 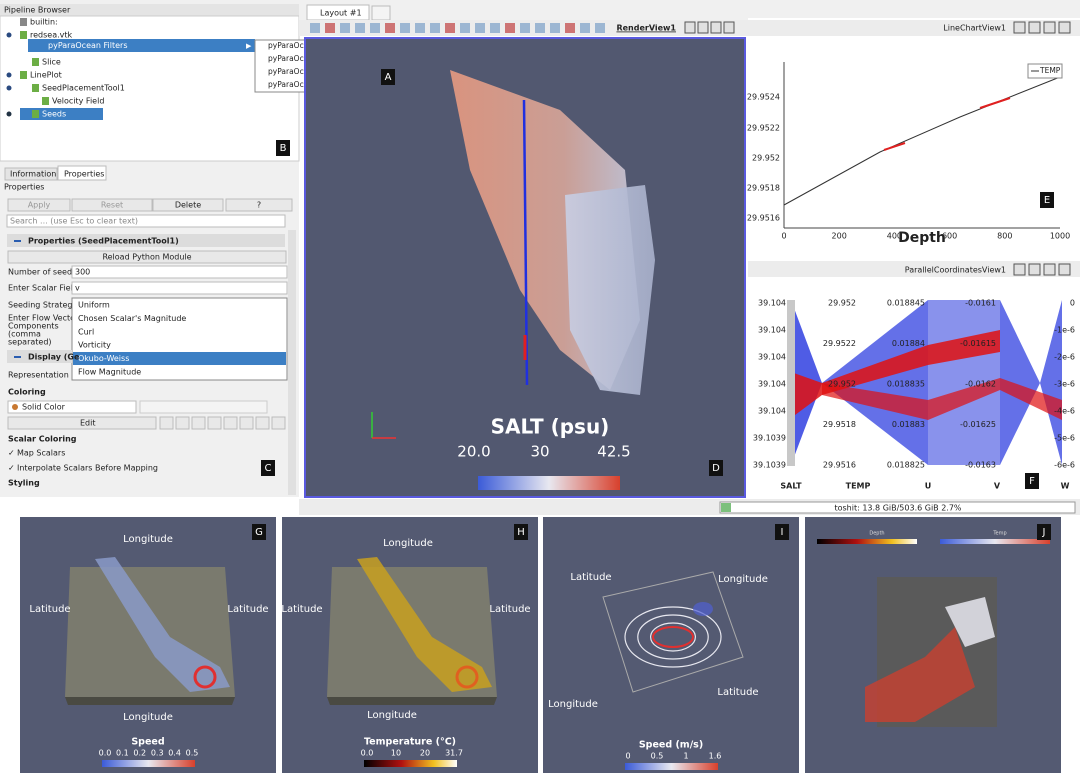 I want to click on panel-title: Properties, so click(x=24, y=187).